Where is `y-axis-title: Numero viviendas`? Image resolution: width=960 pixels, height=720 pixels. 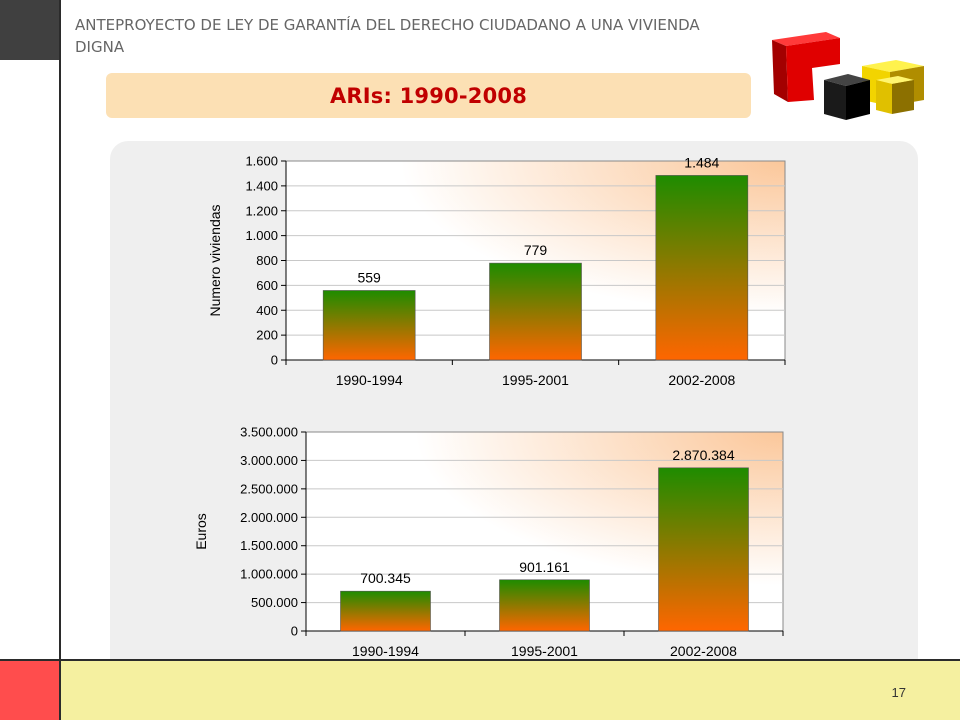
y-axis-title: Numero viviendas is located at coordinates (215, 260).